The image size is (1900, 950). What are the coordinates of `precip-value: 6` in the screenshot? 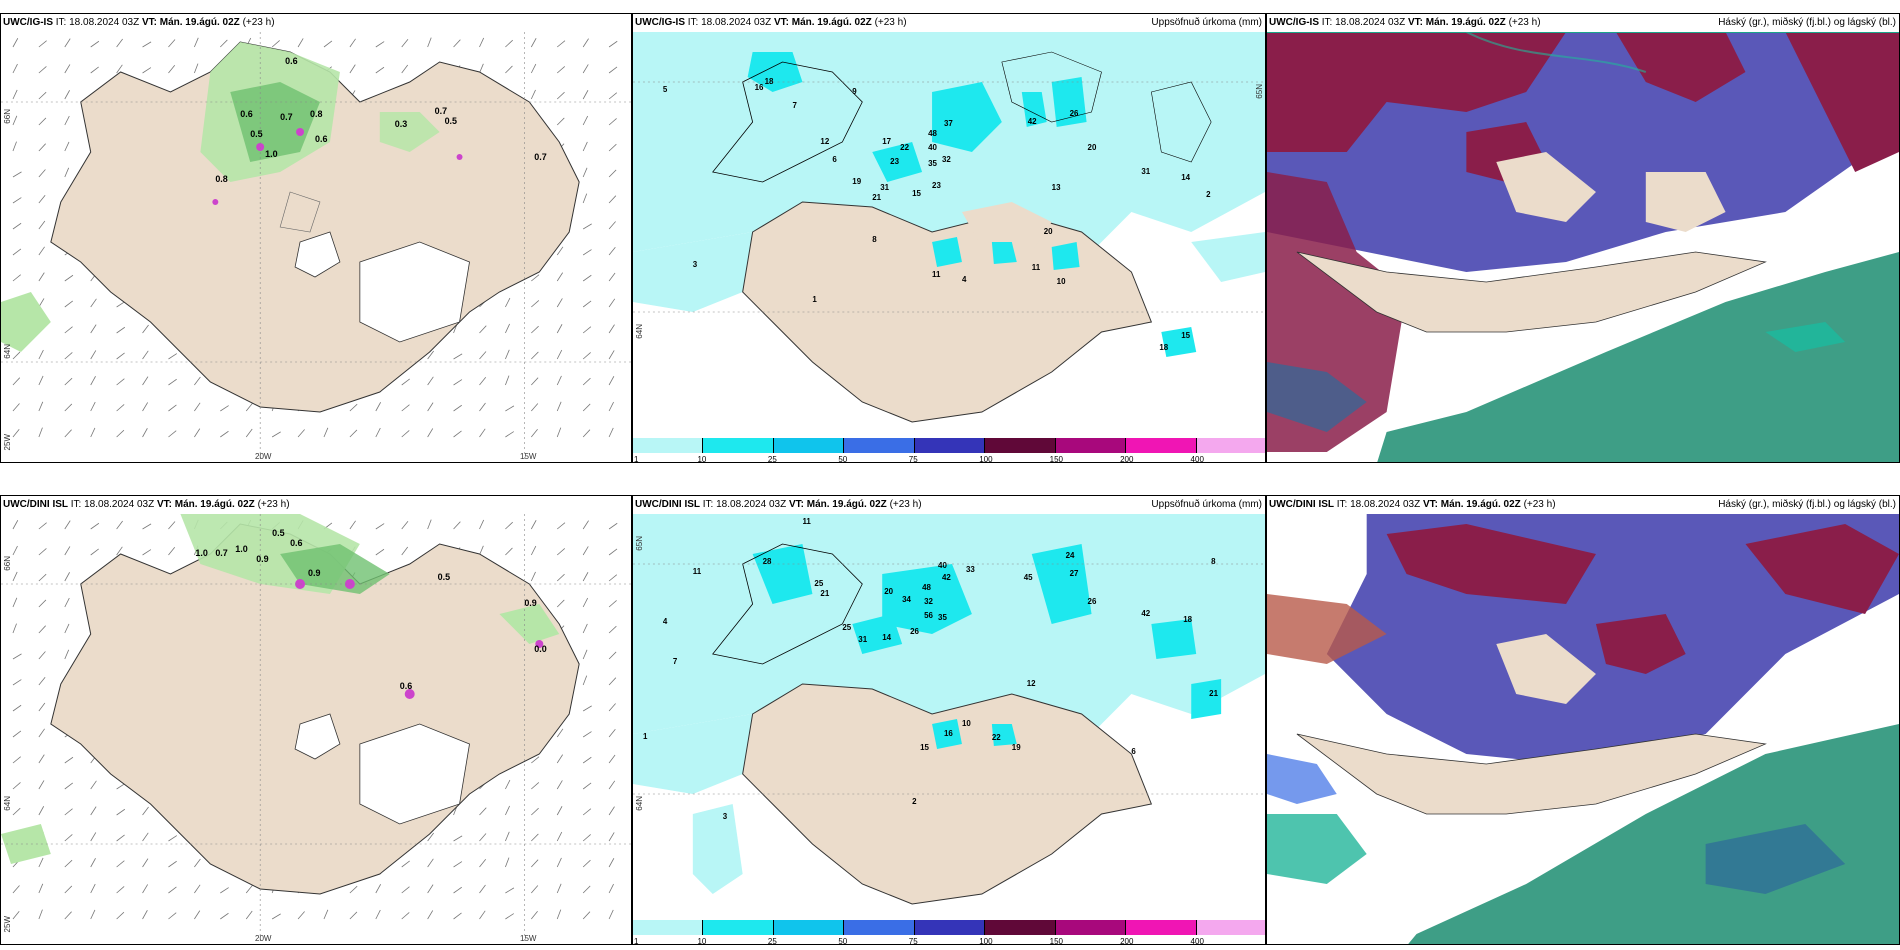 It's located at (1133, 751).